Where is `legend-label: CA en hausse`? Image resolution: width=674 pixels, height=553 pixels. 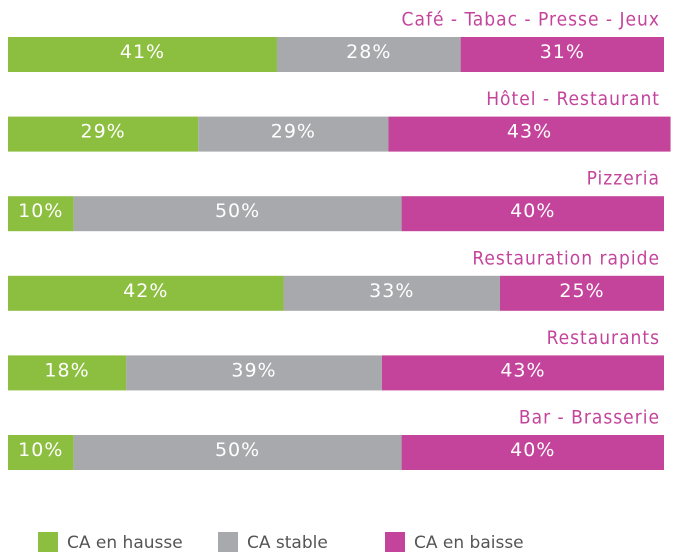
legend-label: CA en hausse is located at coordinates (125, 543).